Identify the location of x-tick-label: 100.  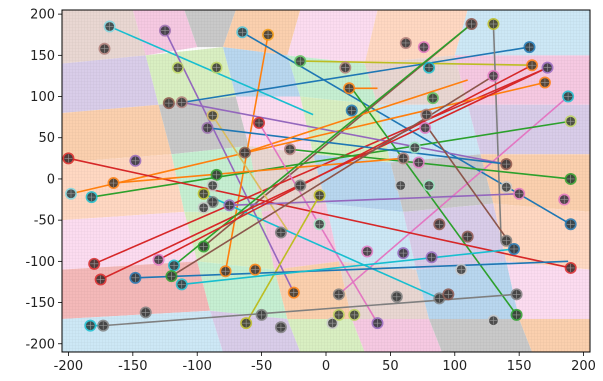
(454, 366).